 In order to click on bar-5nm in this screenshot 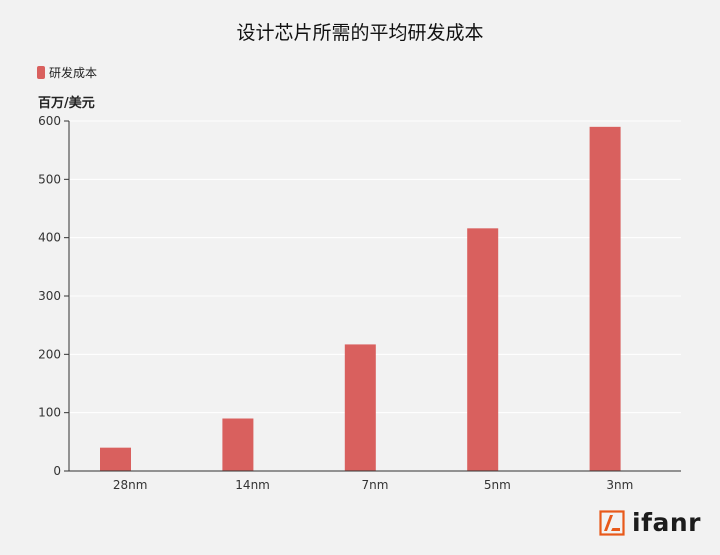, I will do `click(483, 349)`.